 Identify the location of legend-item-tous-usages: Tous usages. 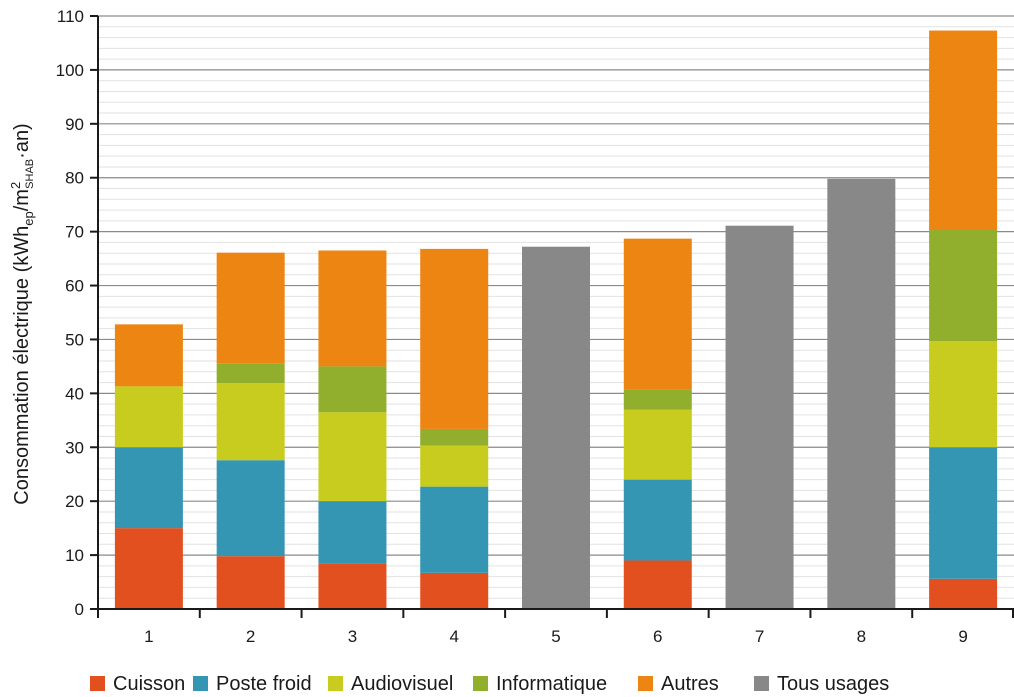
(821, 684).